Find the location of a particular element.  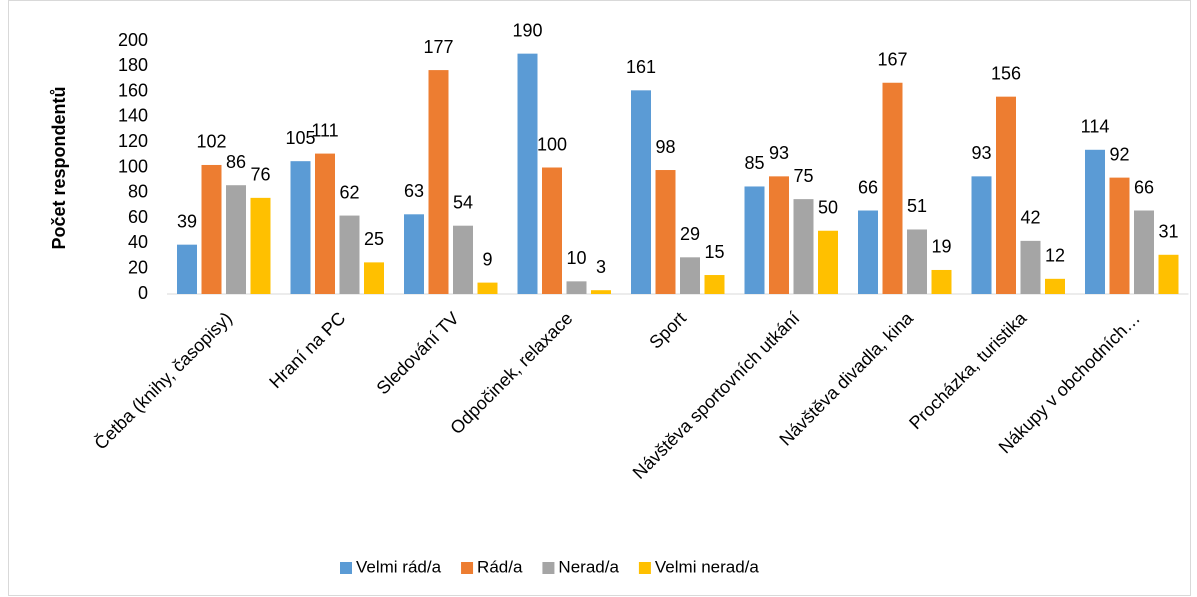

value-label: 42 is located at coordinates (1030, 218).